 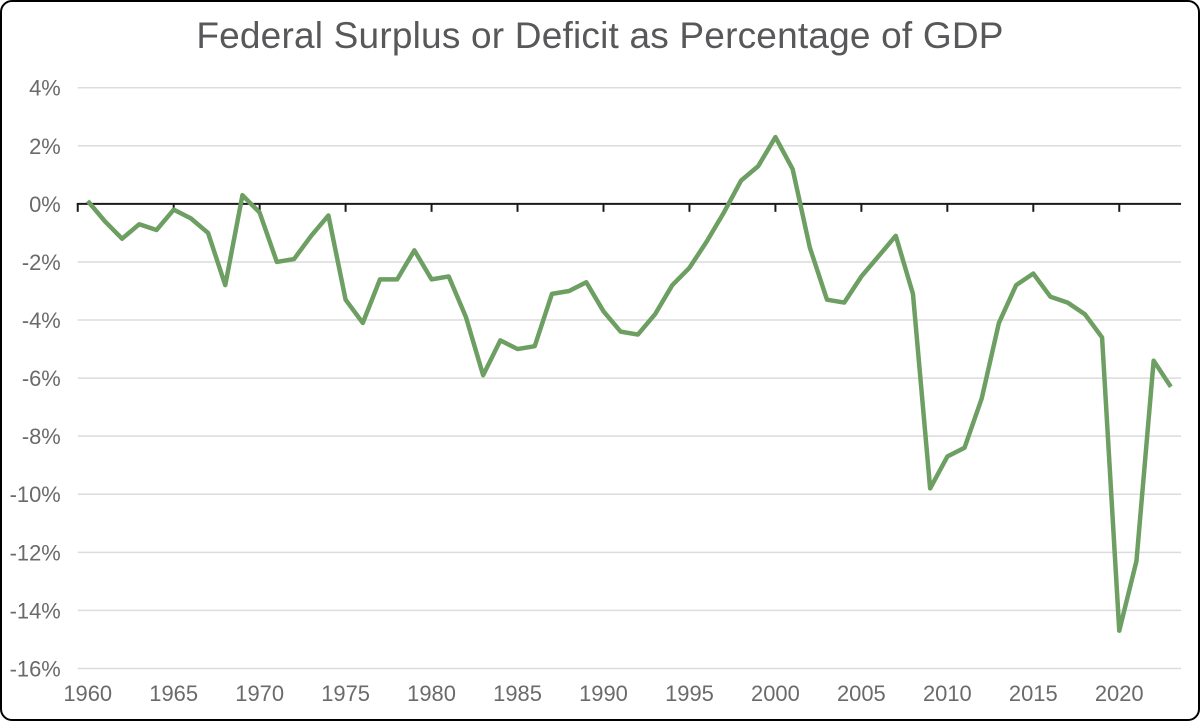 I want to click on x-tick-label: 2000, so click(x=775, y=693).